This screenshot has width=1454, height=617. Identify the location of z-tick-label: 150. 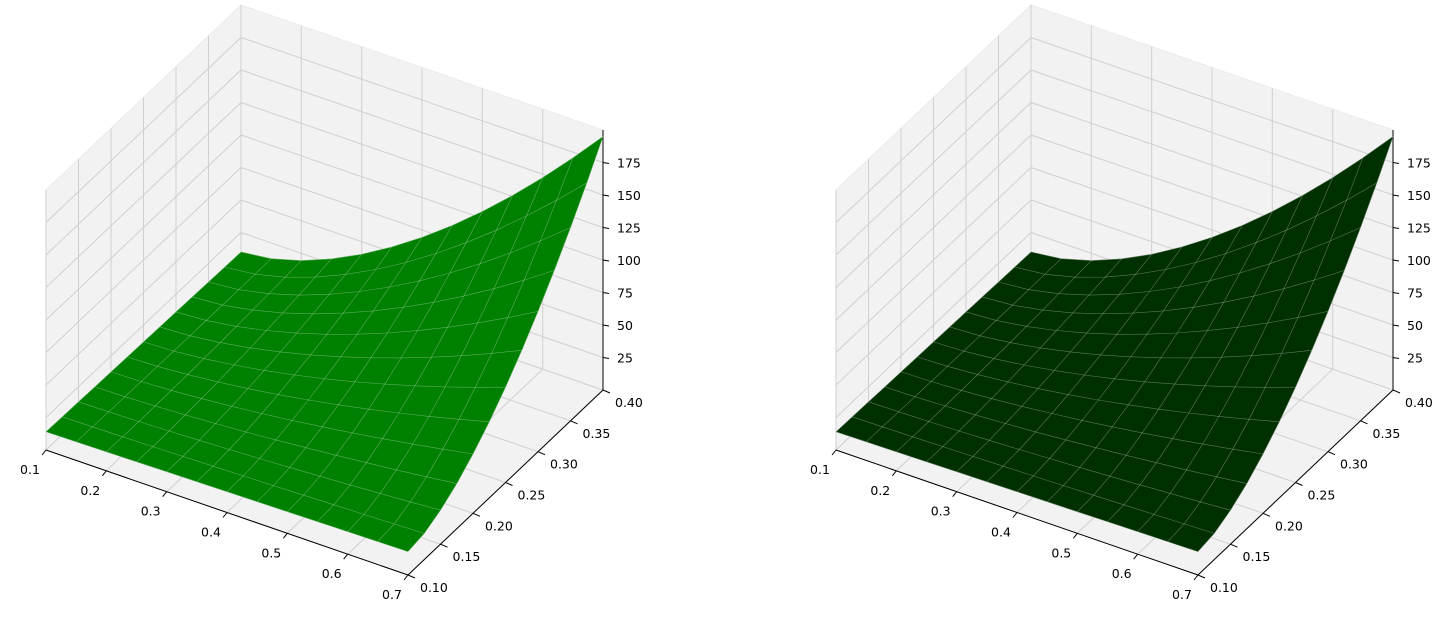
(629, 195).